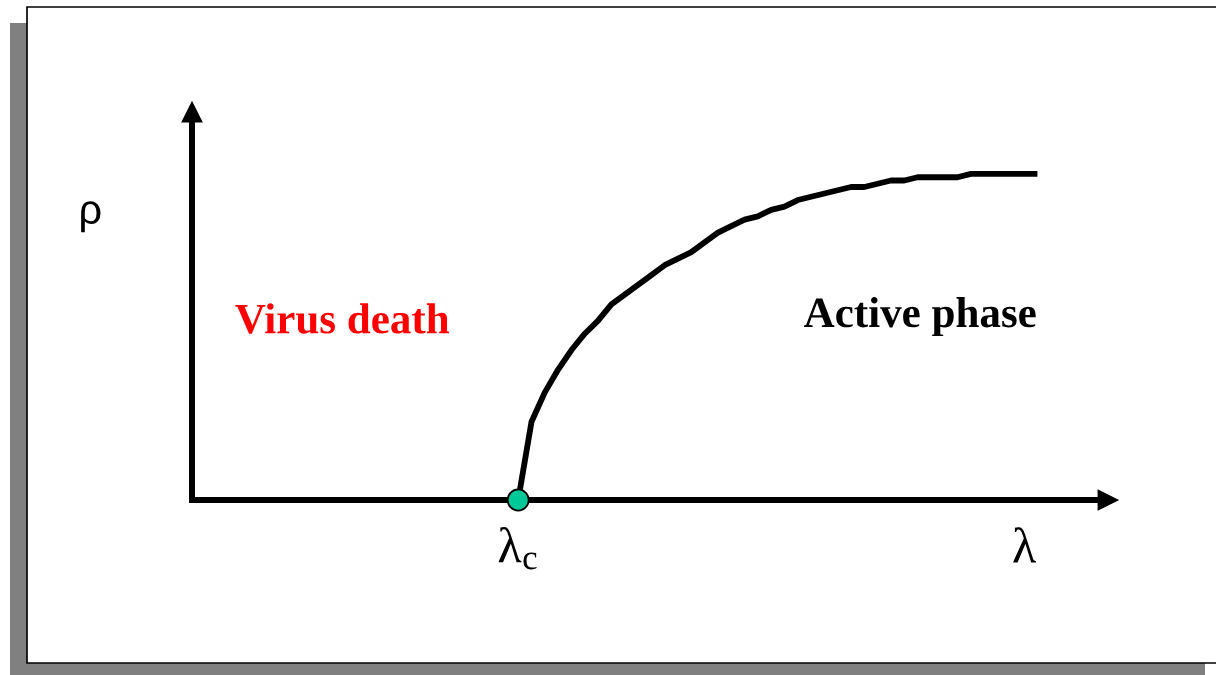  I want to click on x-tick-label: λ$_{c}$, so click(517, 548).